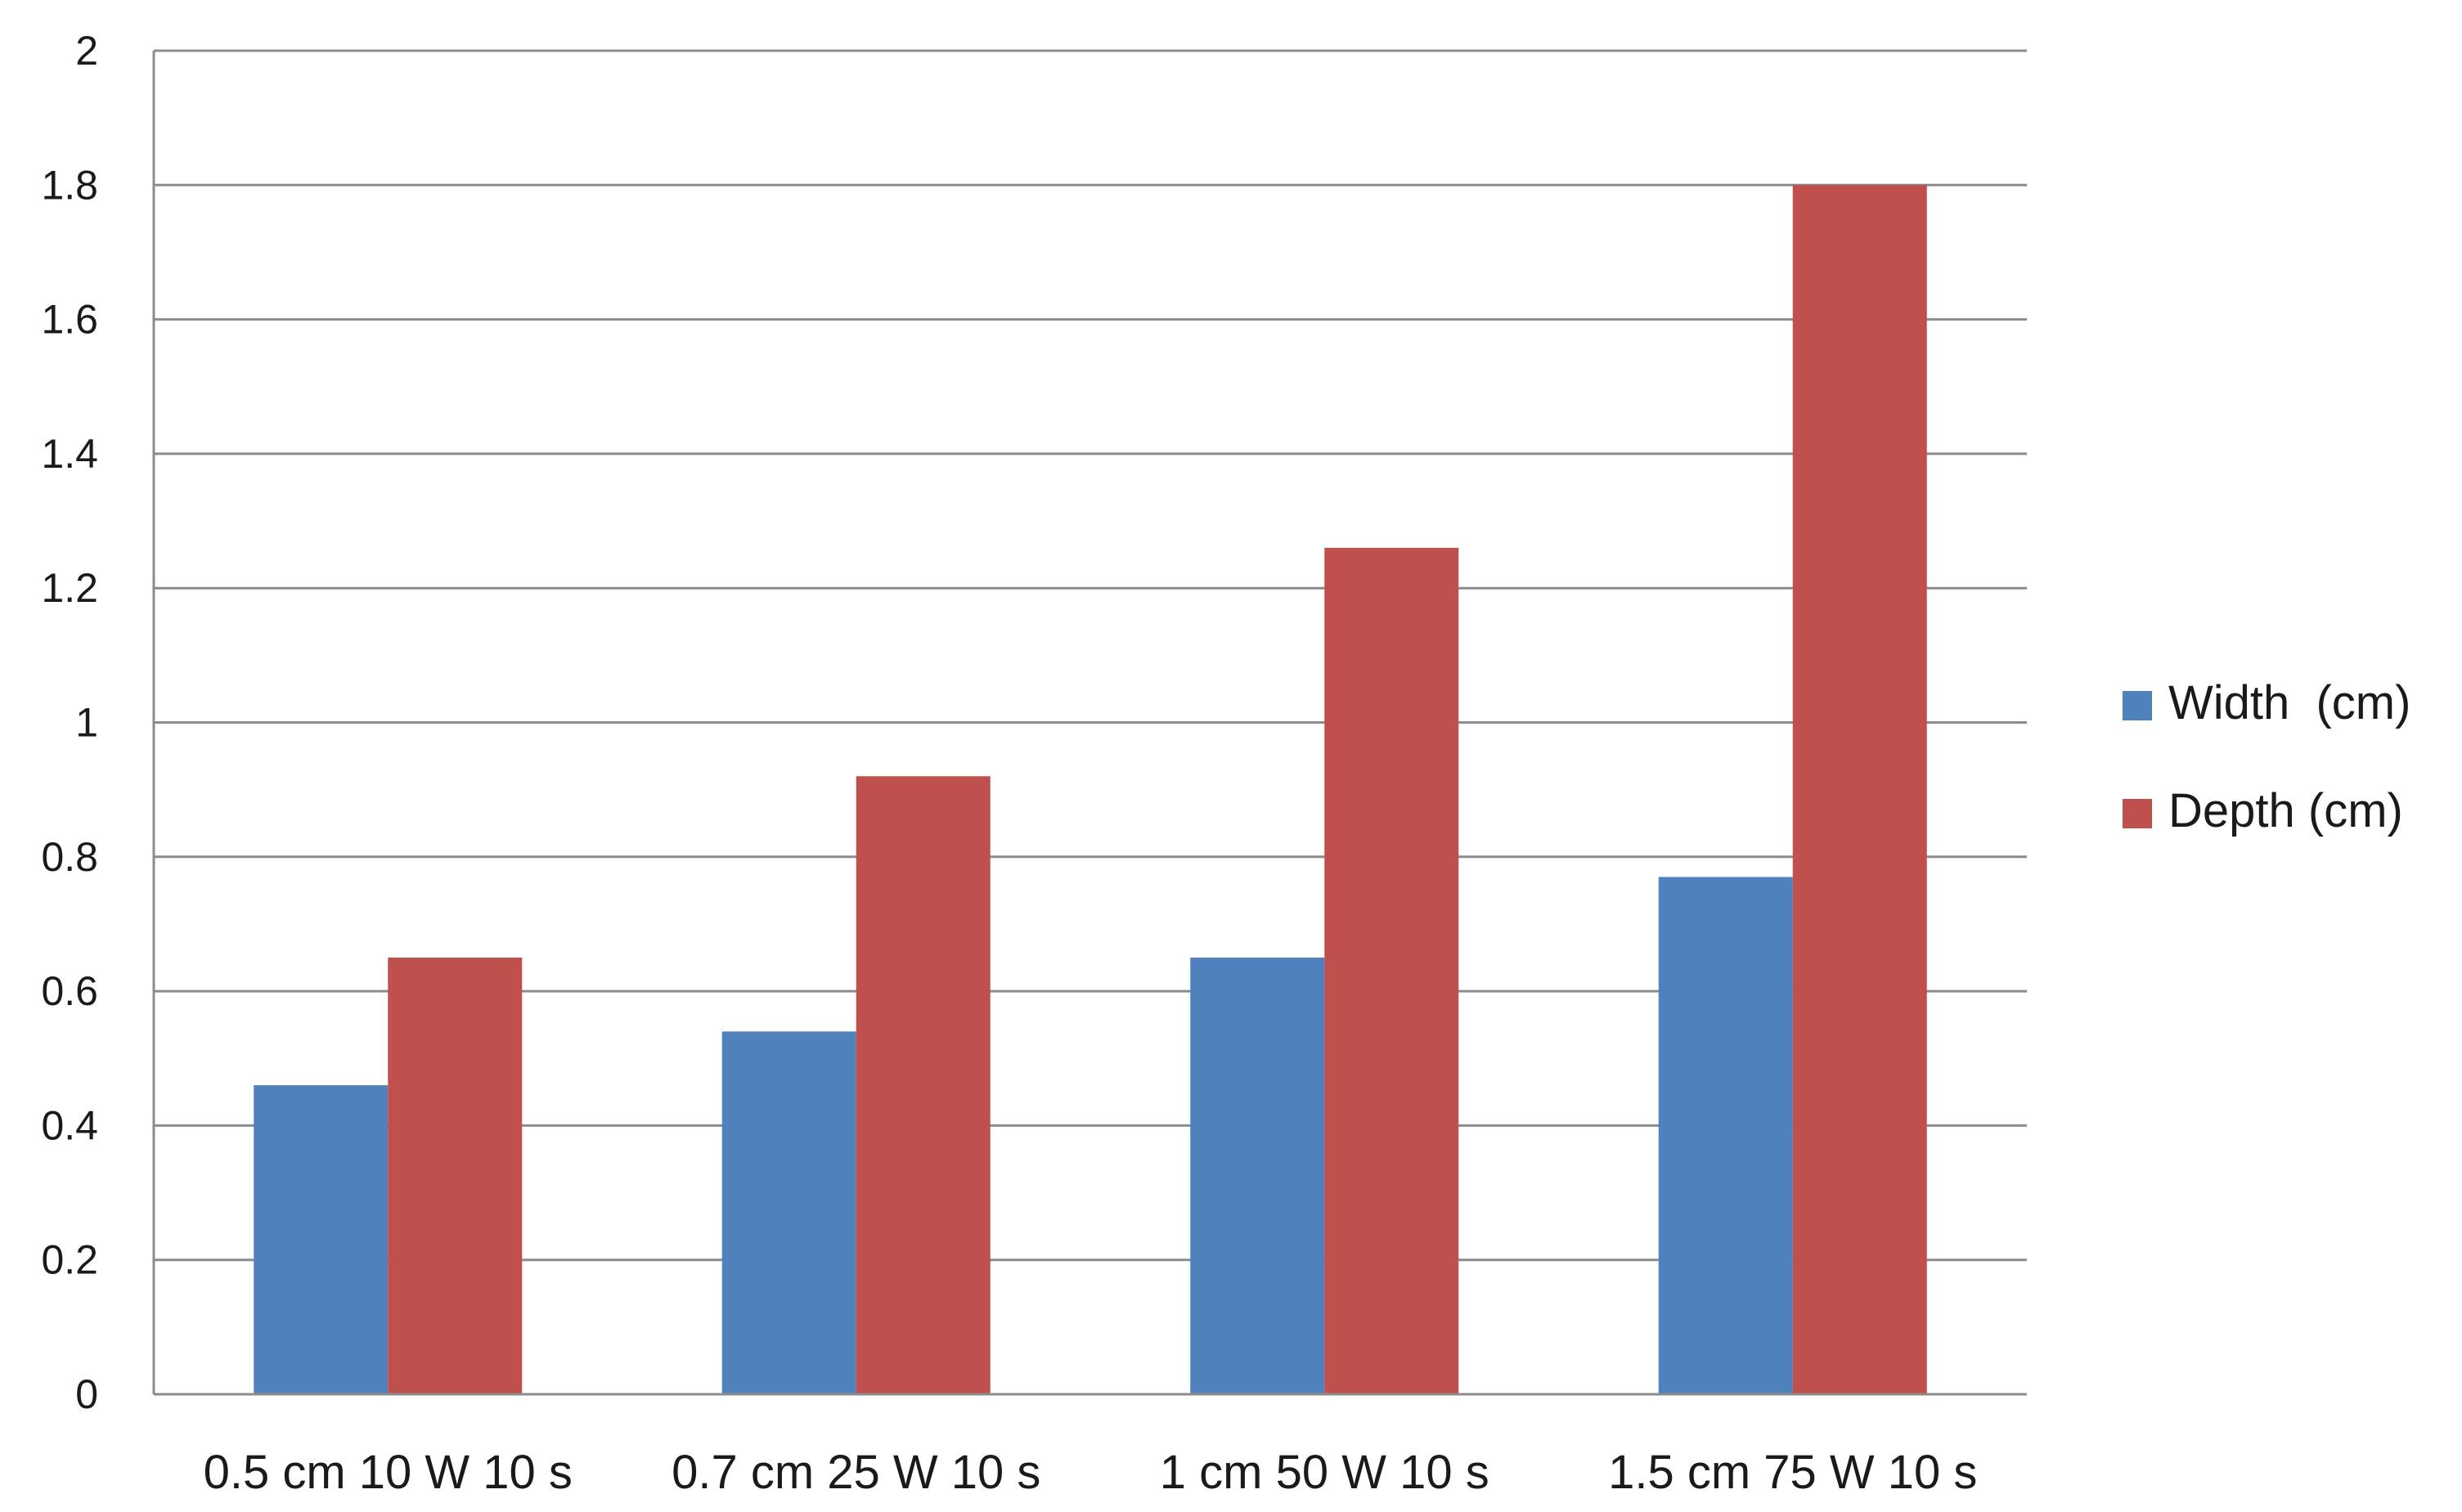  Describe the element at coordinates (2285, 811) in the screenshot. I see `legend-label: Depth (cm)` at that location.